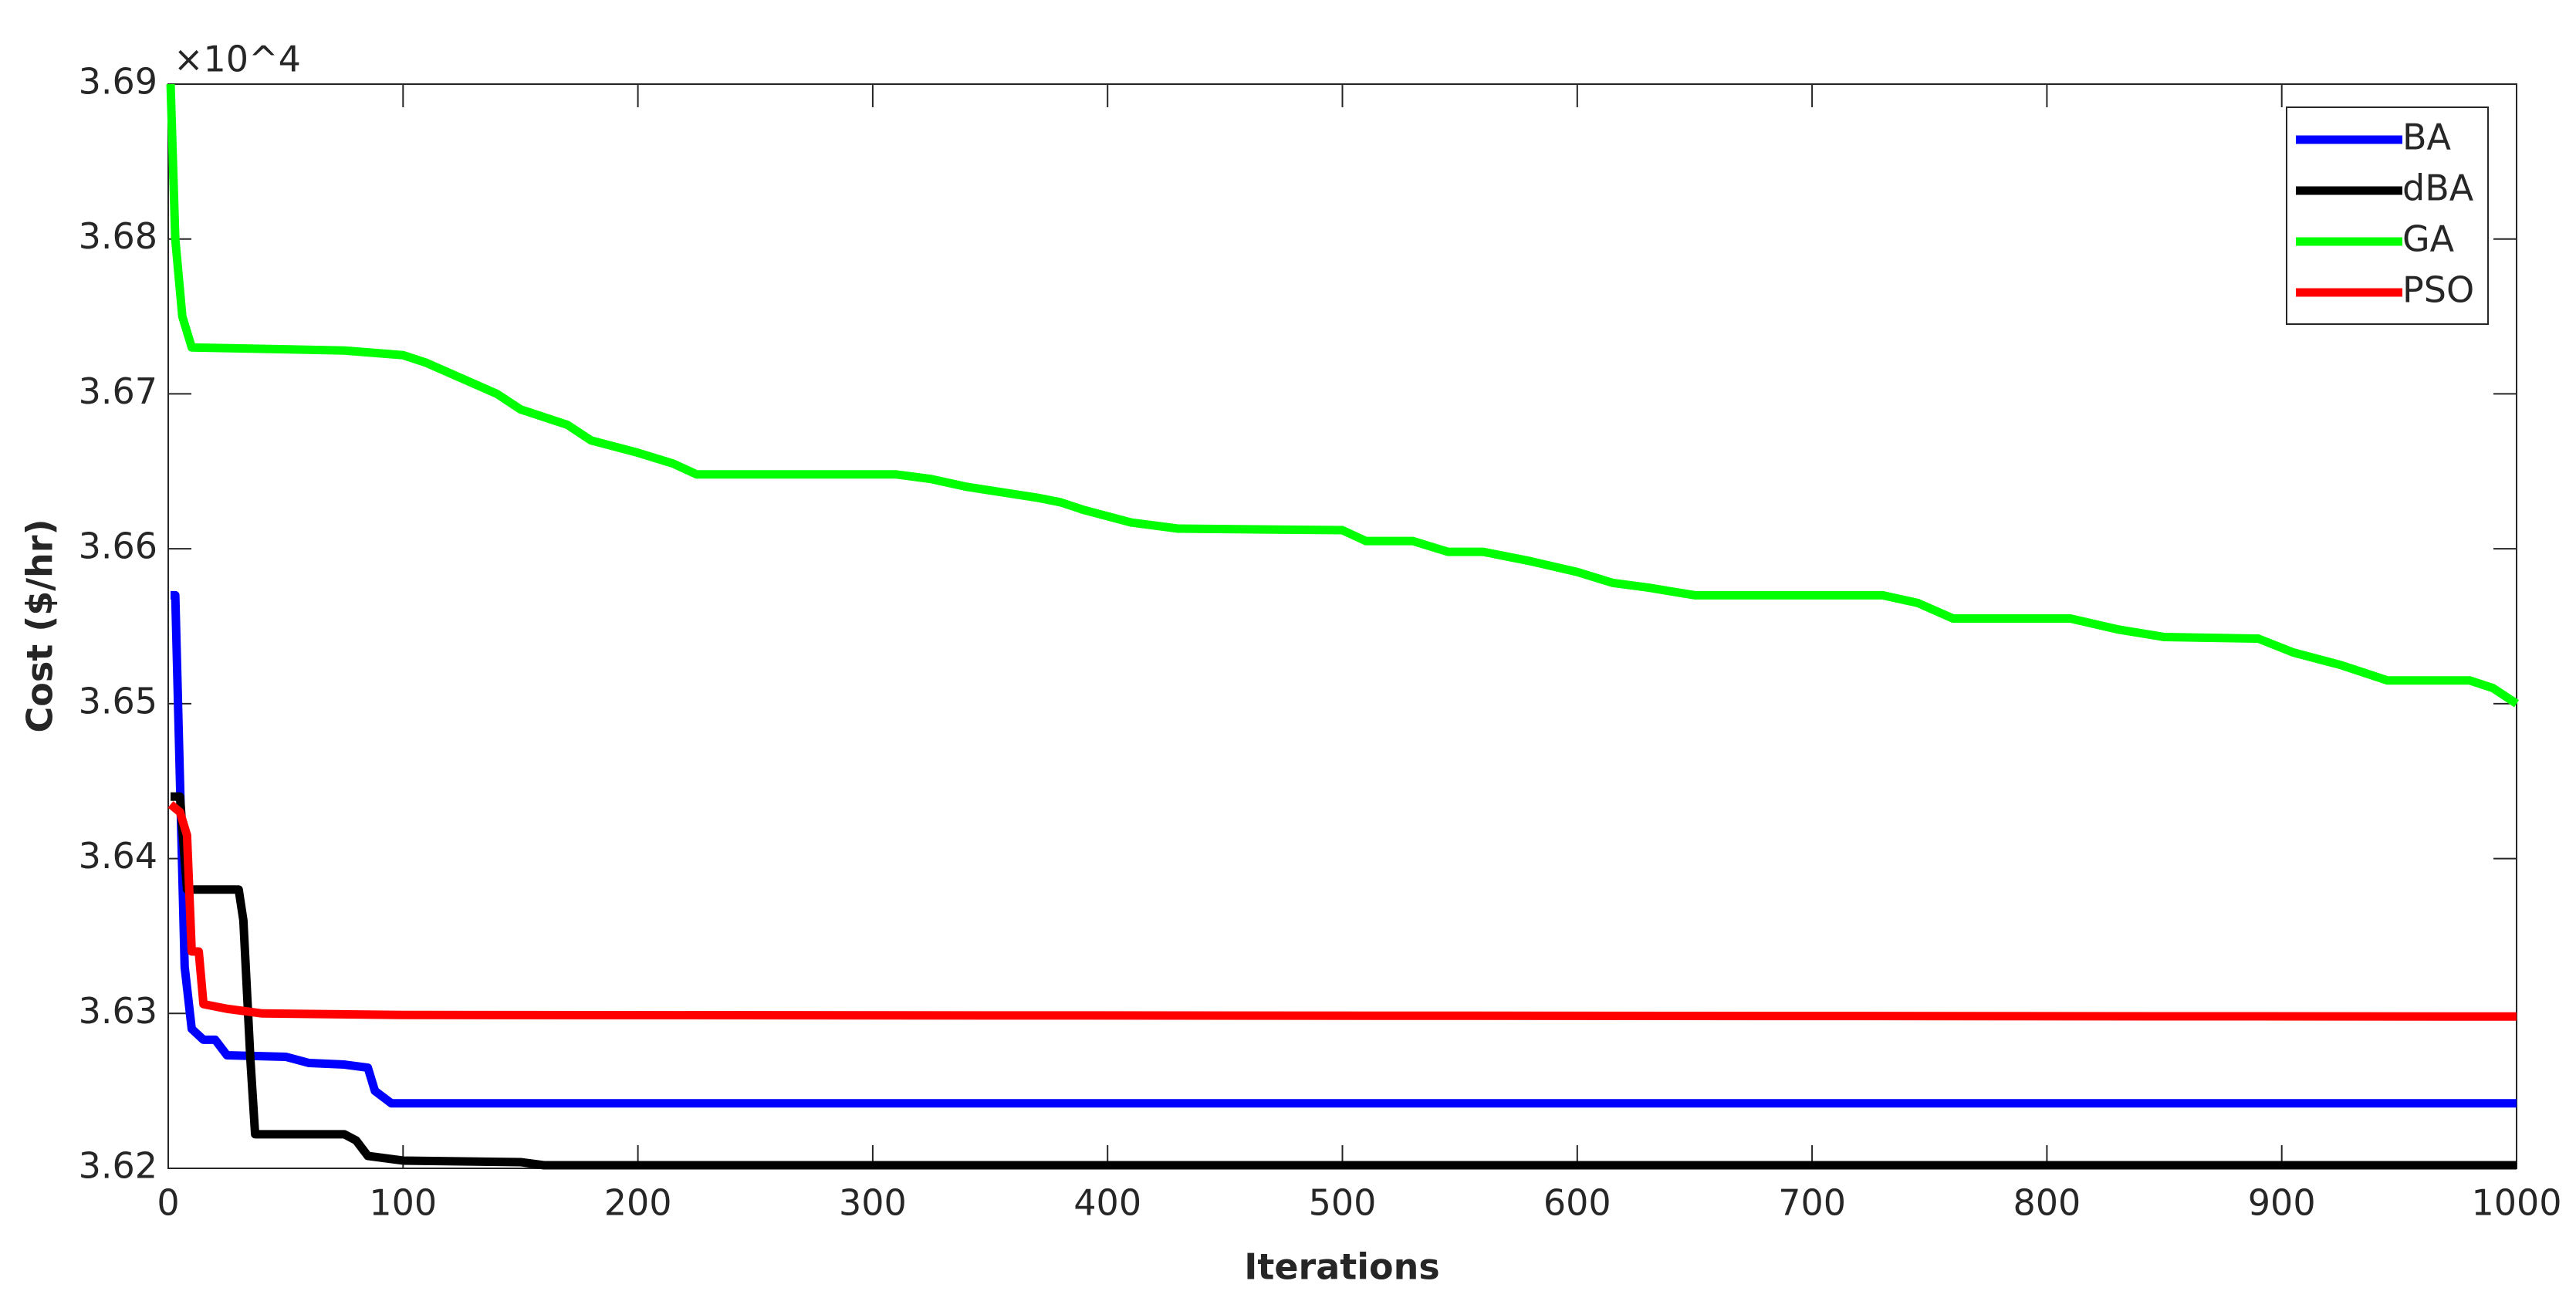  Describe the element at coordinates (1107, 1203) in the screenshot. I see `x-tick-label: 400` at that location.